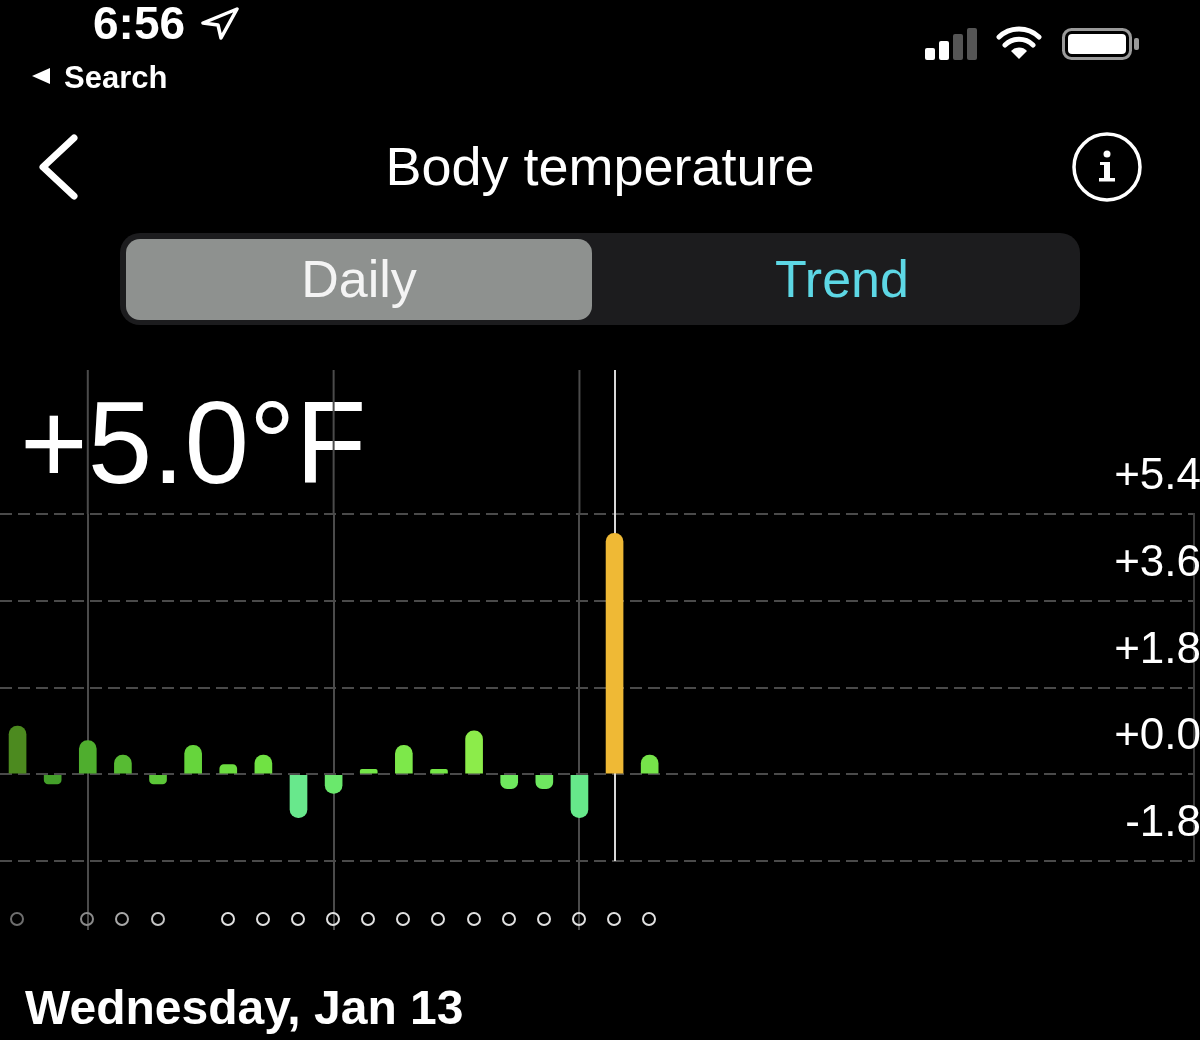  What do you see at coordinates (1157, 734) in the screenshot?
I see `y-tick-label: +0.0` at bounding box center [1157, 734].